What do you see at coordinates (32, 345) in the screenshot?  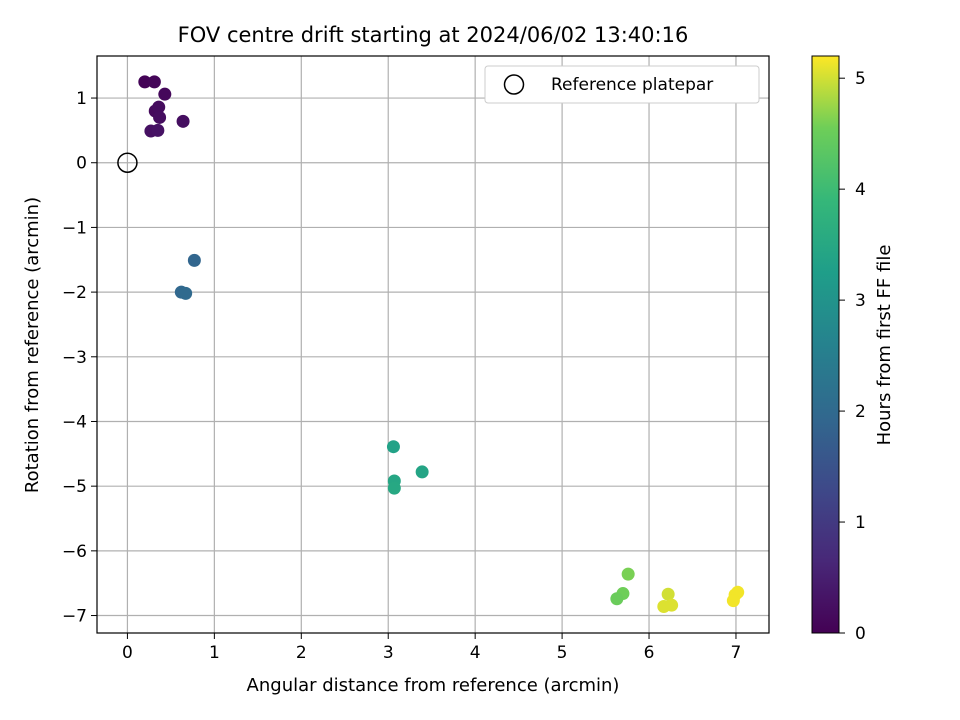 I see `y-axis-label: Rotation from reference (arcmin)` at bounding box center [32, 345].